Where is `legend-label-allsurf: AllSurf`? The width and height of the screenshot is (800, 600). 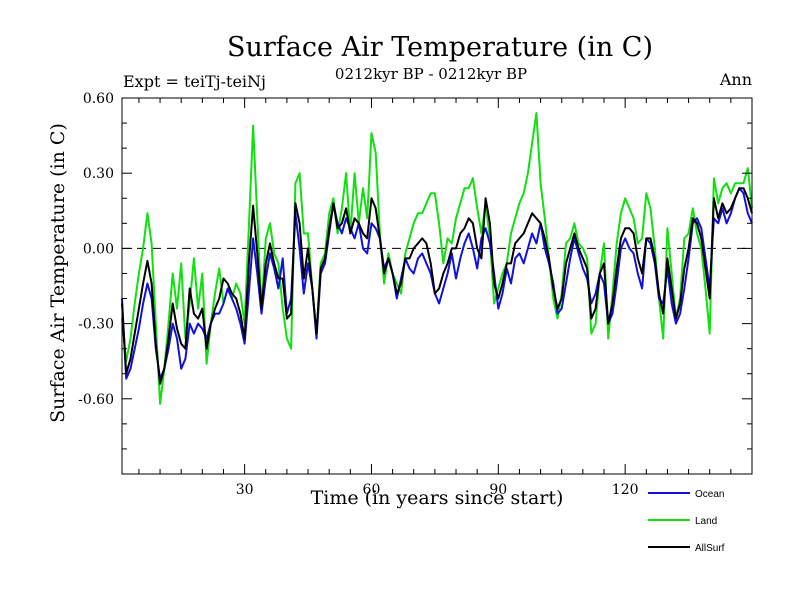
legend-label-allsurf: AllSurf is located at coordinates (710, 548).